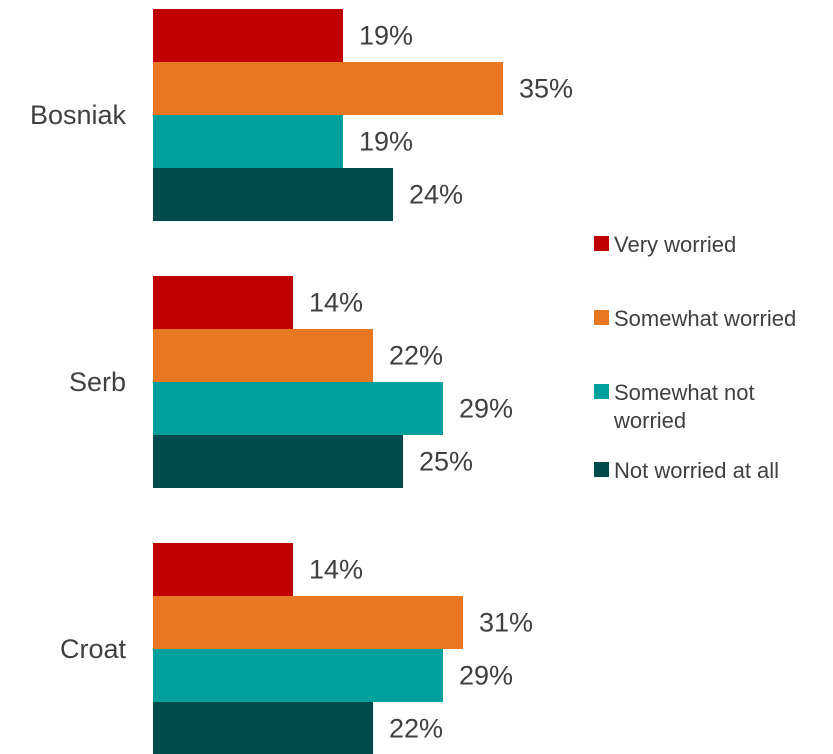 The width and height of the screenshot is (833, 754). I want to click on legend-item: Somewhat worried, so click(695, 318).